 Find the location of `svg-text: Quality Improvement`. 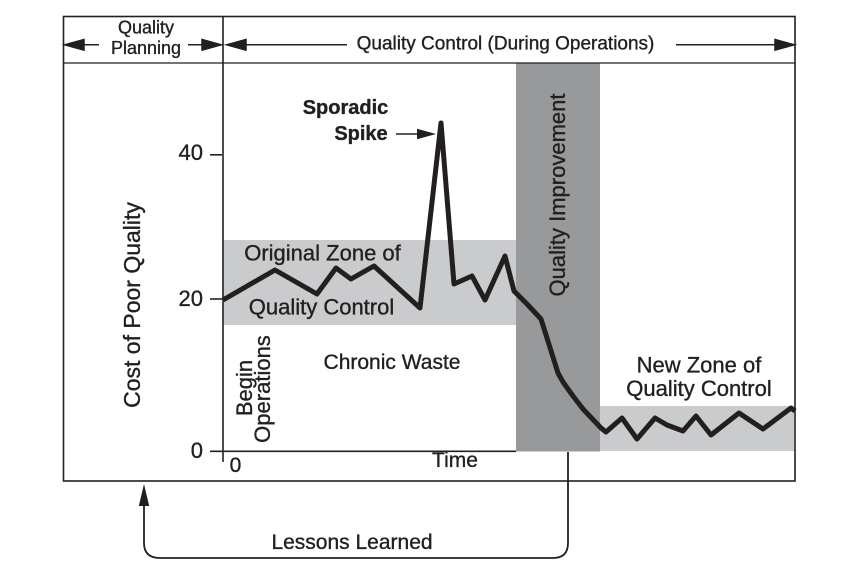

svg-text: Quality Improvement is located at coordinates (557, 195).